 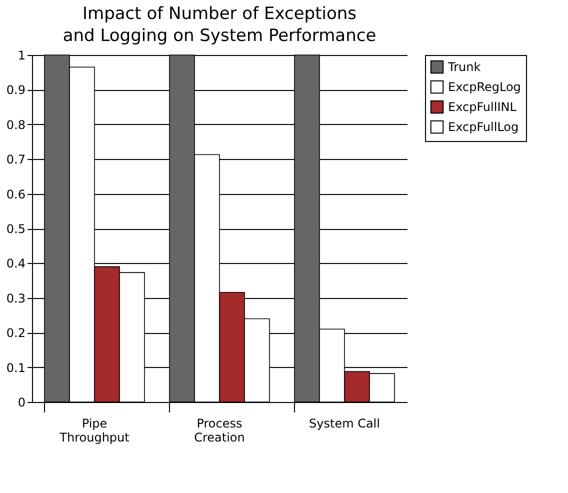 I want to click on y-tick-label: 0.4, so click(x=16, y=263).